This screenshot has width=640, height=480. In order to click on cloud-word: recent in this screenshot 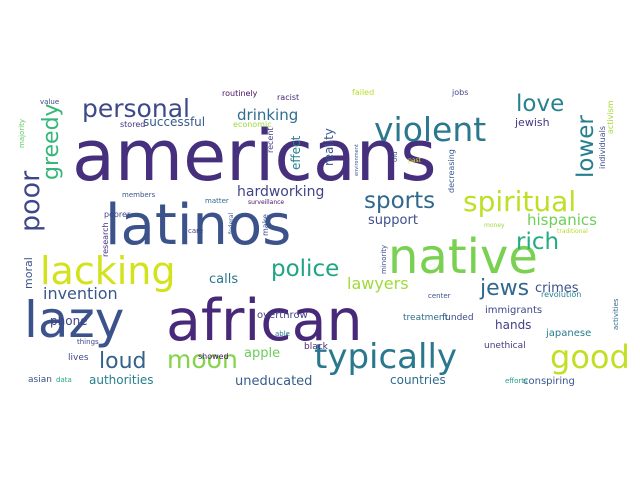, I will do `click(270, 140)`.